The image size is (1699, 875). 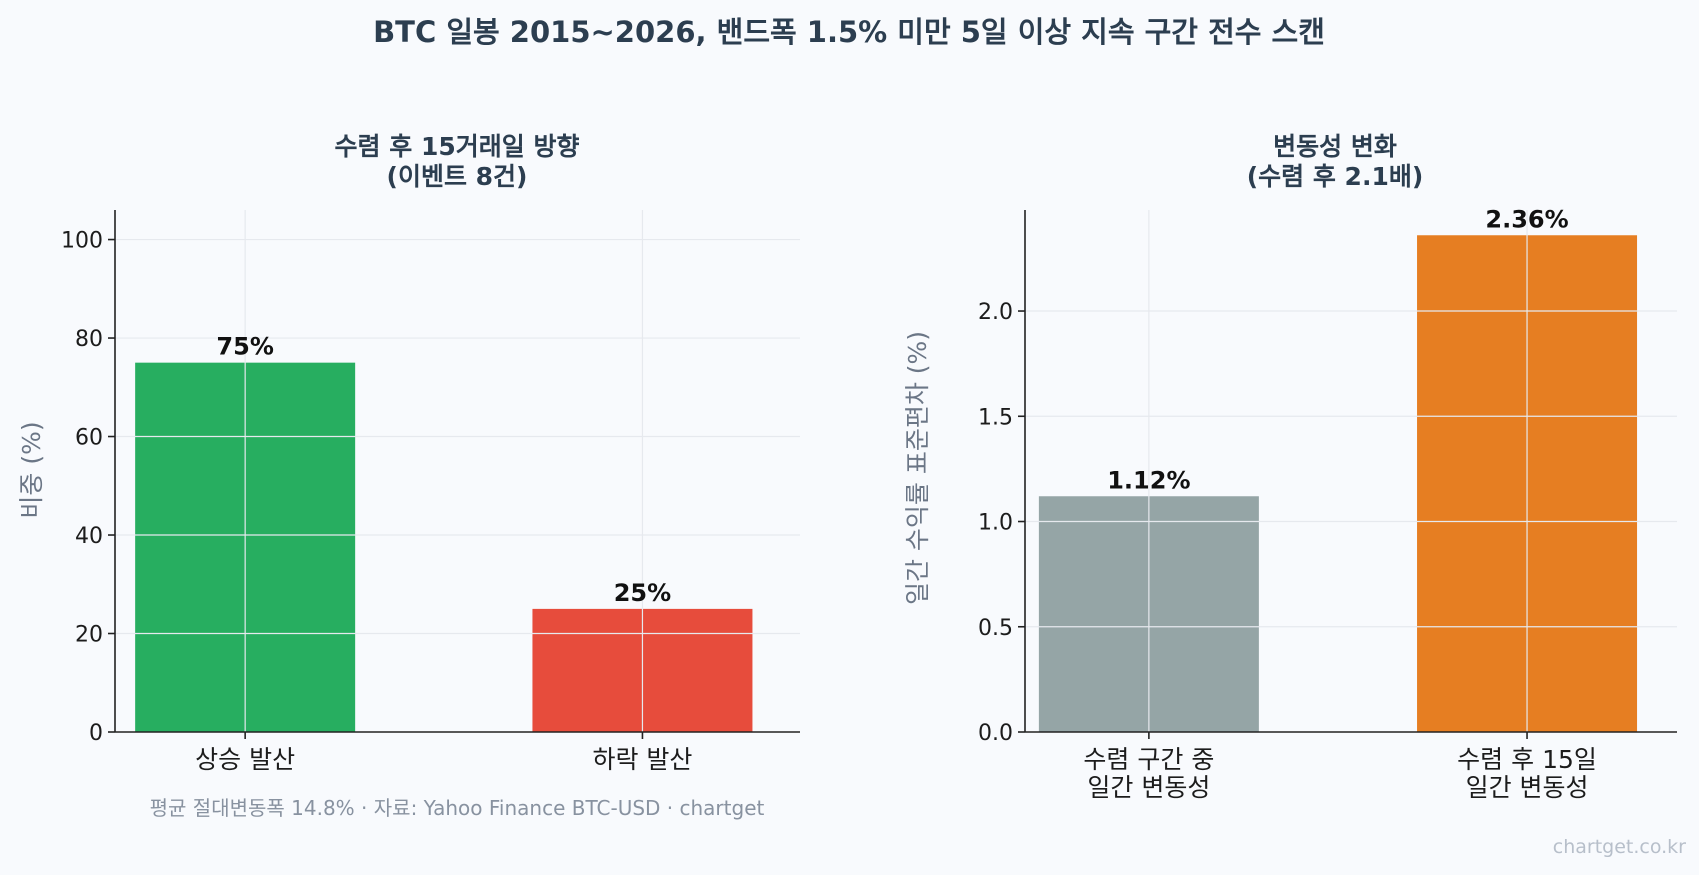 I want to click on volatility-y-tick-label: 0.0, so click(x=995, y=733).